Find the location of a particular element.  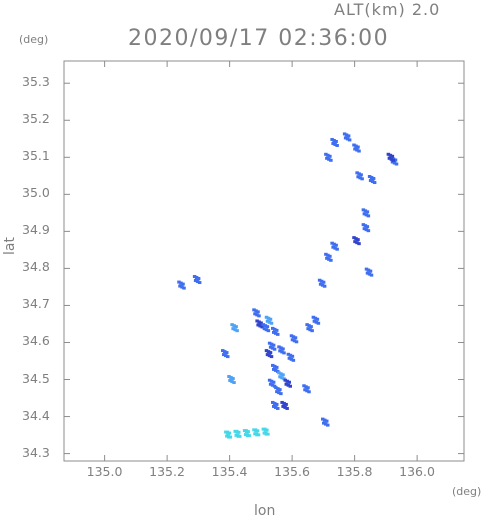

altitude-label: ALT(km) 2.0 is located at coordinates (387, 9).